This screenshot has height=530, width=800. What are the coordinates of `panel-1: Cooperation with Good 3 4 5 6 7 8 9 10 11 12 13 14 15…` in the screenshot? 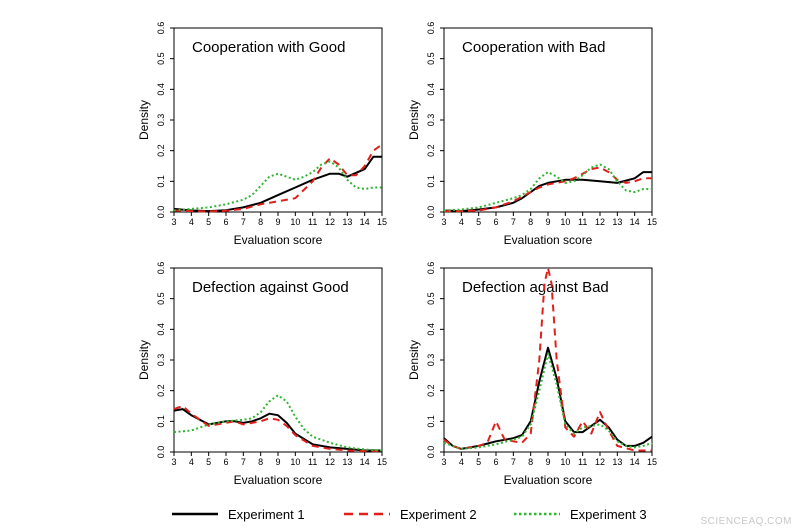 It's located at (262, 134).